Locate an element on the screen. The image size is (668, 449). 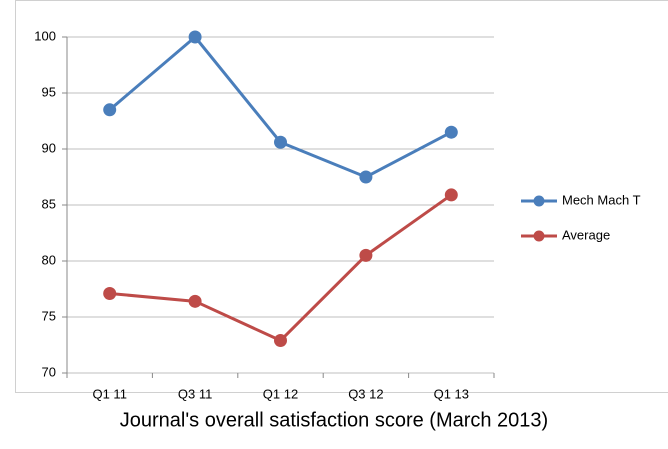
y-tick-label: 75 is located at coordinates (49, 315).